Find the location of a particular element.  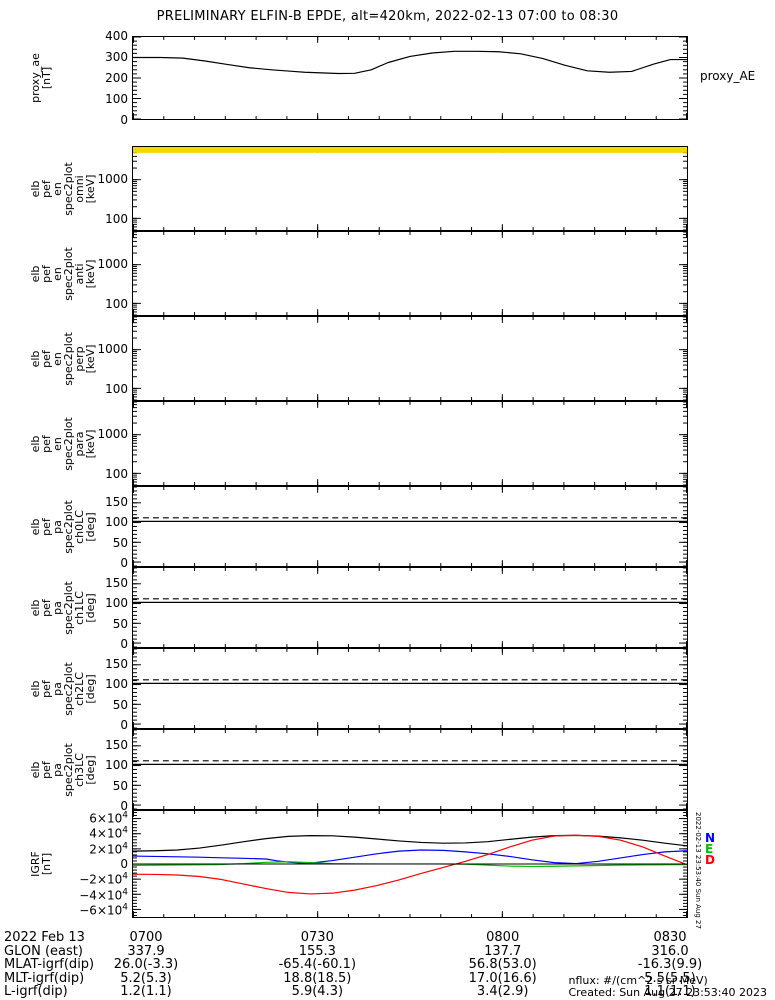

plot-panel-en_anti is located at coordinates (410, 273).